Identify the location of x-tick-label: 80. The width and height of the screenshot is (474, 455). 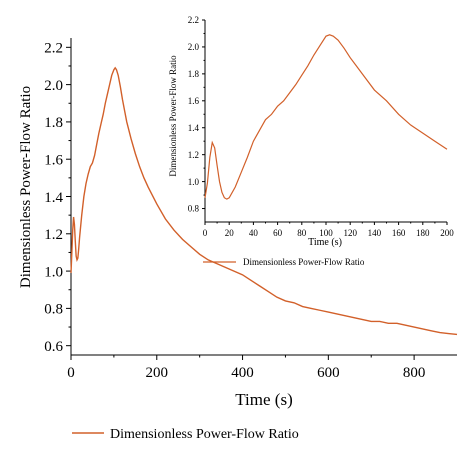
(302, 233).